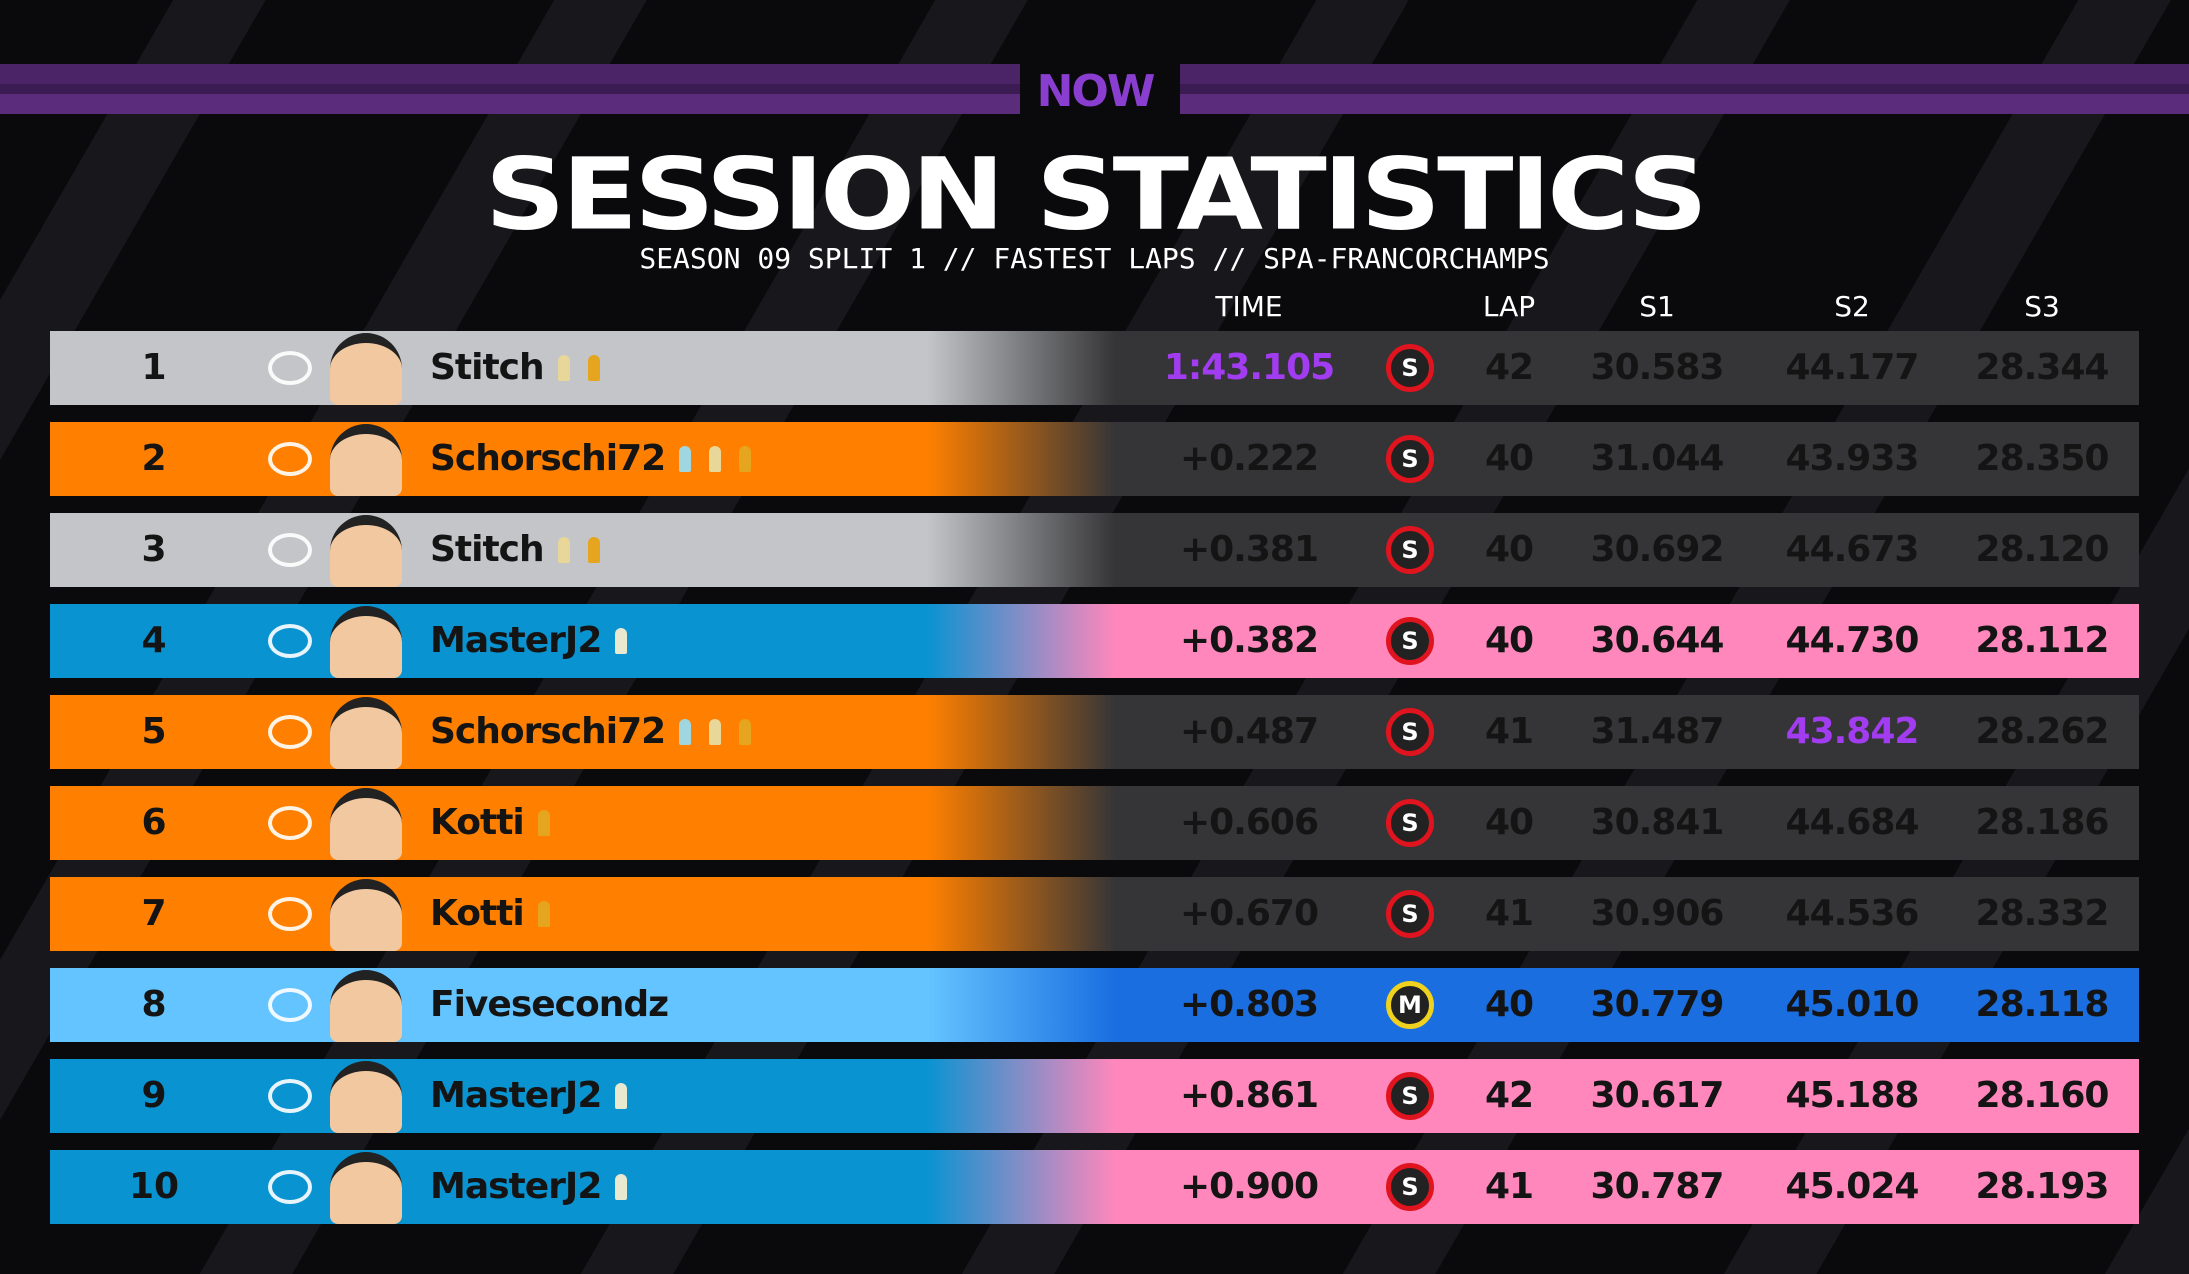  Describe the element at coordinates (154, 1186) in the screenshot. I see `position: 10` at that location.